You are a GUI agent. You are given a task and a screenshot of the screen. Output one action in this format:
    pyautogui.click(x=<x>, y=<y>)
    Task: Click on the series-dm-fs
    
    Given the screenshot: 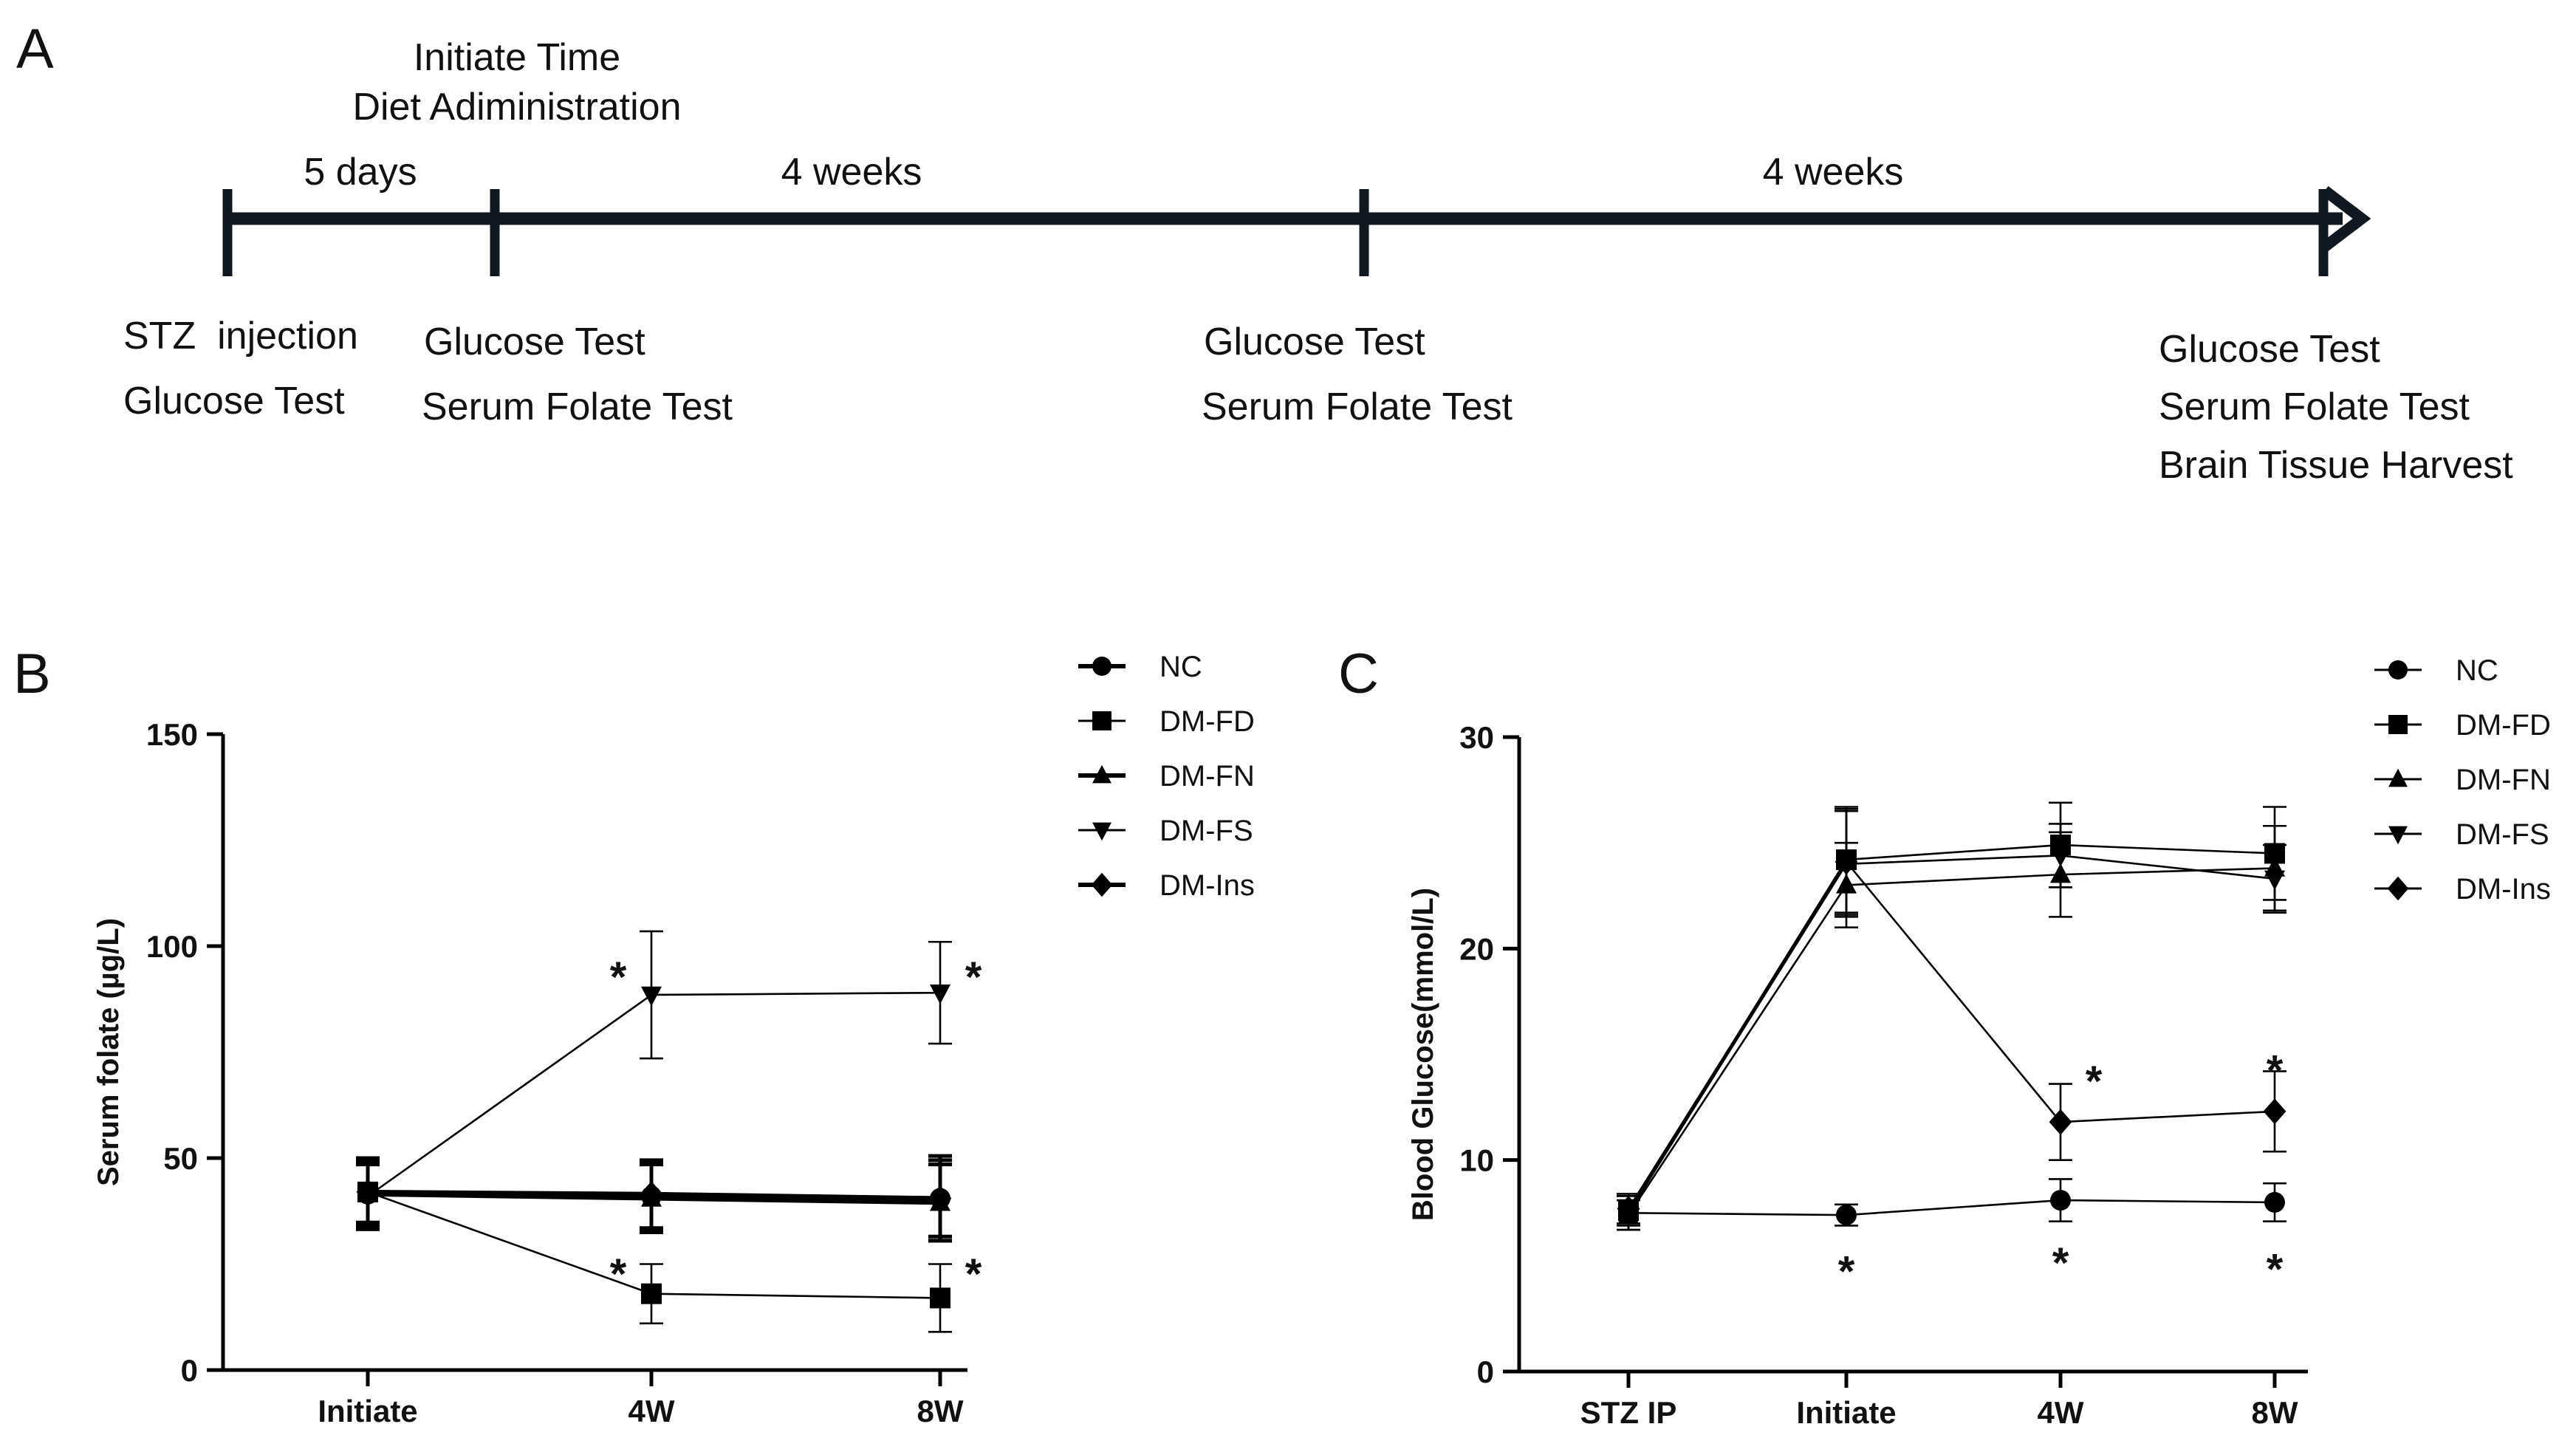 What is the action you would take?
    pyautogui.click(x=1951, y=1020)
    